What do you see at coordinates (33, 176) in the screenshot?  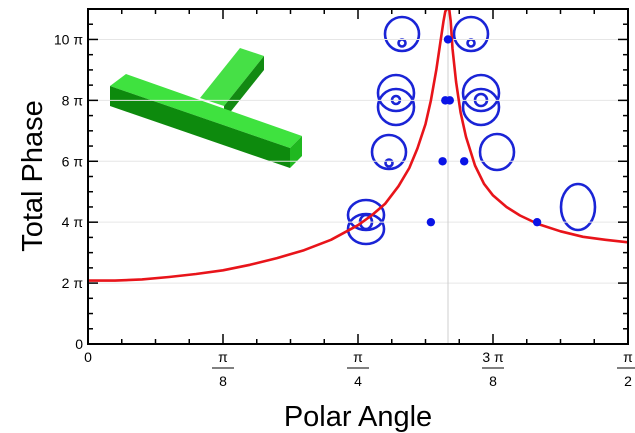 I see `y-axis-title: Total Phase` at bounding box center [33, 176].